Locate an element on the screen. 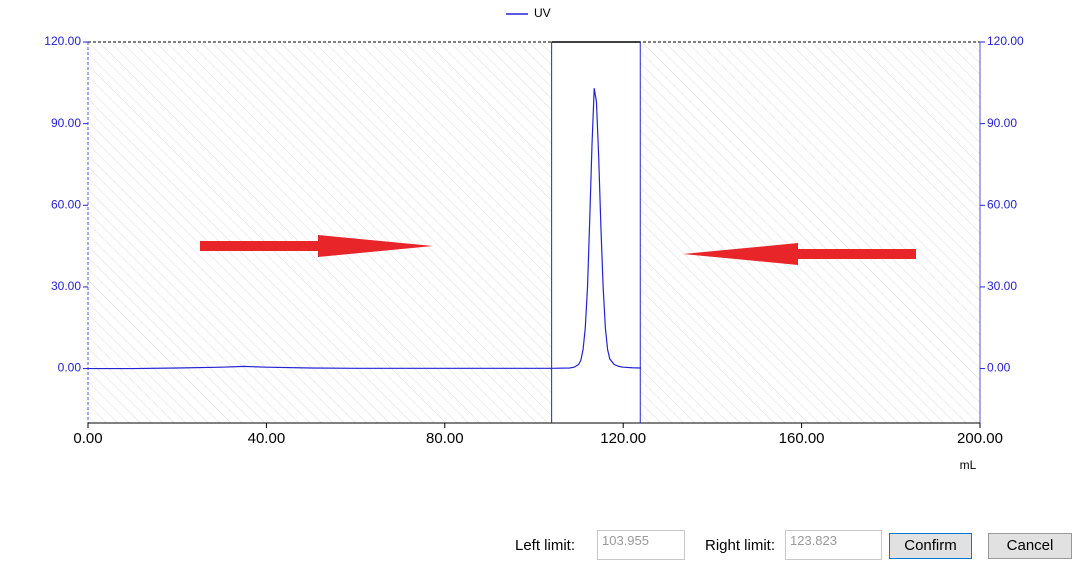  x-tick-label: 40.00 is located at coordinates (267, 438).